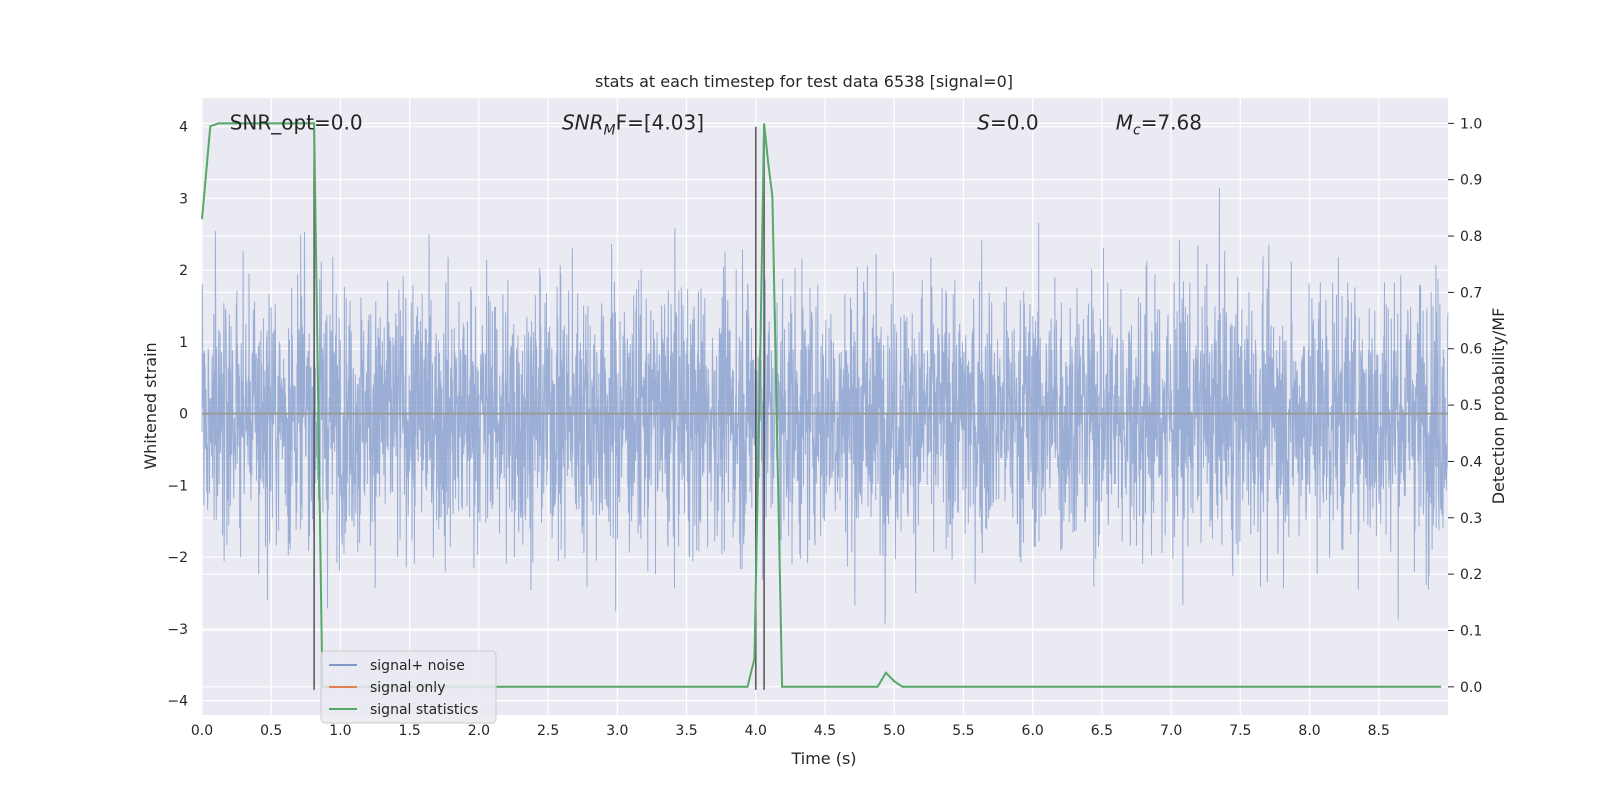  What do you see at coordinates (1379, 731) in the screenshot?
I see `x-tick-label: 8.5` at bounding box center [1379, 731].